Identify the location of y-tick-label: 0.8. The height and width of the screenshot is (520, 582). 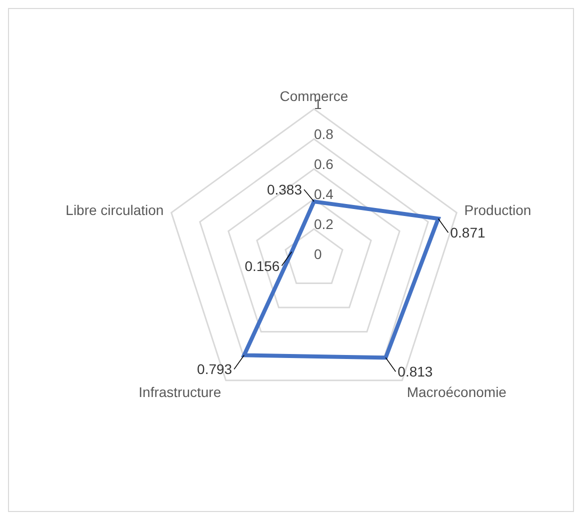
(324, 134).